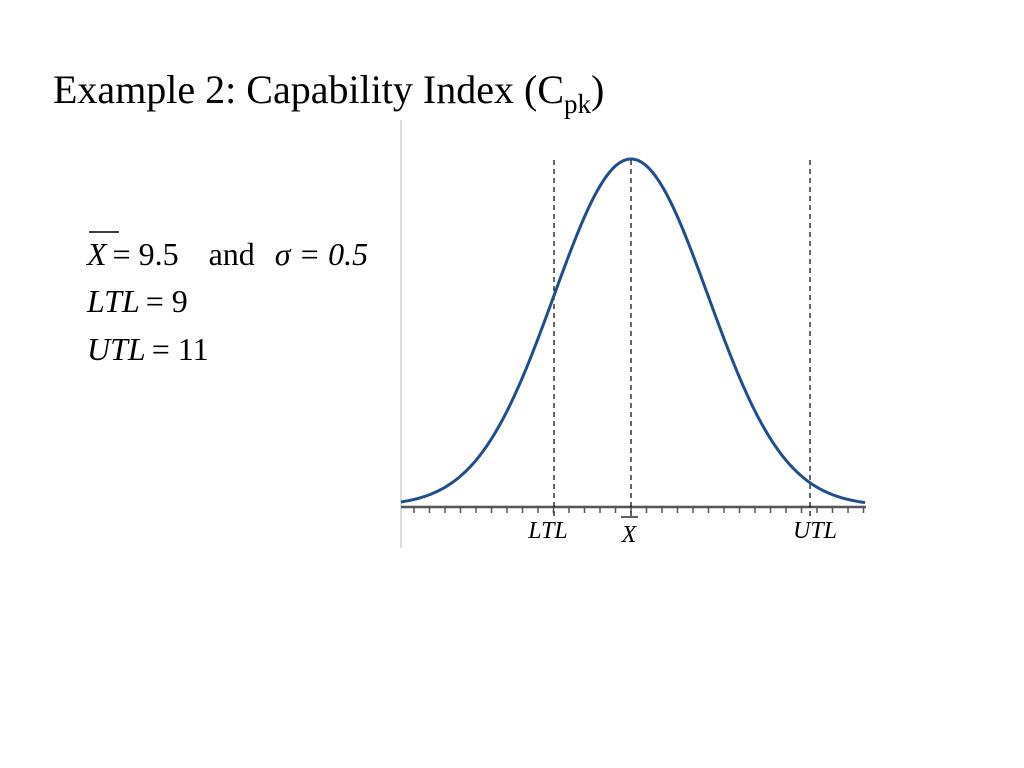  Describe the element at coordinates (308, 89) in the screenshot. I see `title-text: Example 2: Capability Index (C` at that location.